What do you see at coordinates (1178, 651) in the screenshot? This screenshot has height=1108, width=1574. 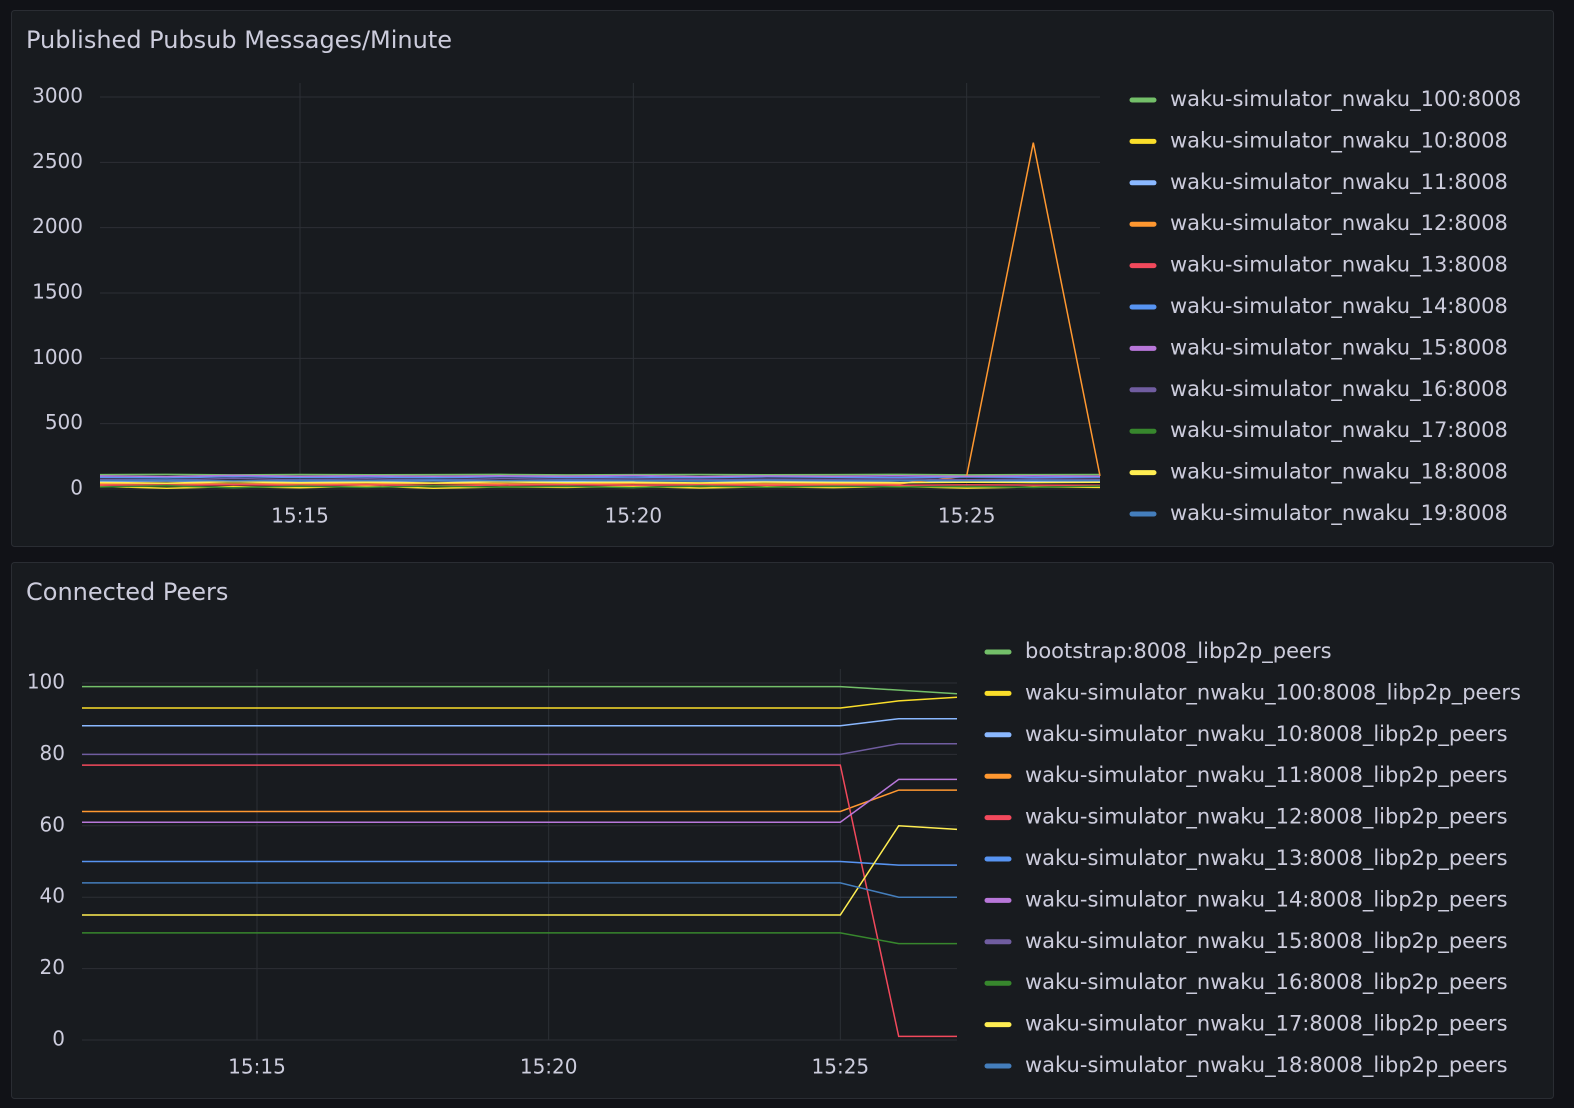 I see `legend-label: bootstrap:8008_libp2p_peers` at bounding box center [1178, 651].